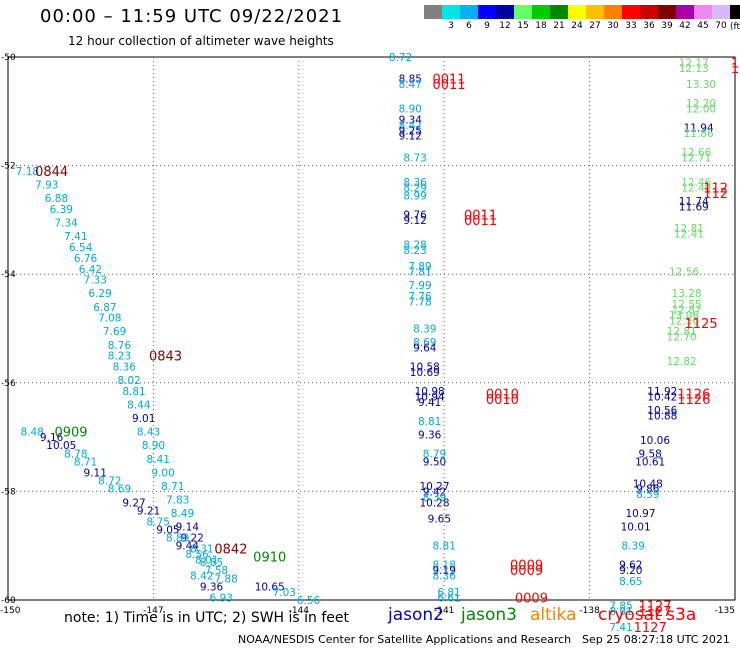 Image resolution: width=740 pixels, height=650 pixels. What do you see at coordinates (649, 454) in the screenshot?
I see `swh-value-label: 9.58` at bounding box center [649, 454].